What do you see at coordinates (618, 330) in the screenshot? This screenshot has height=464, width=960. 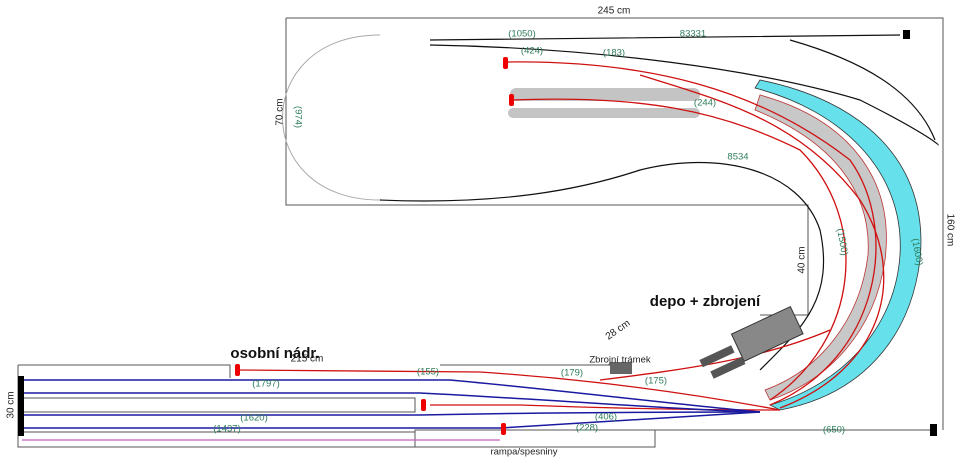 I see `dimension-label: 28 cm` at bounding box center [618, 330].